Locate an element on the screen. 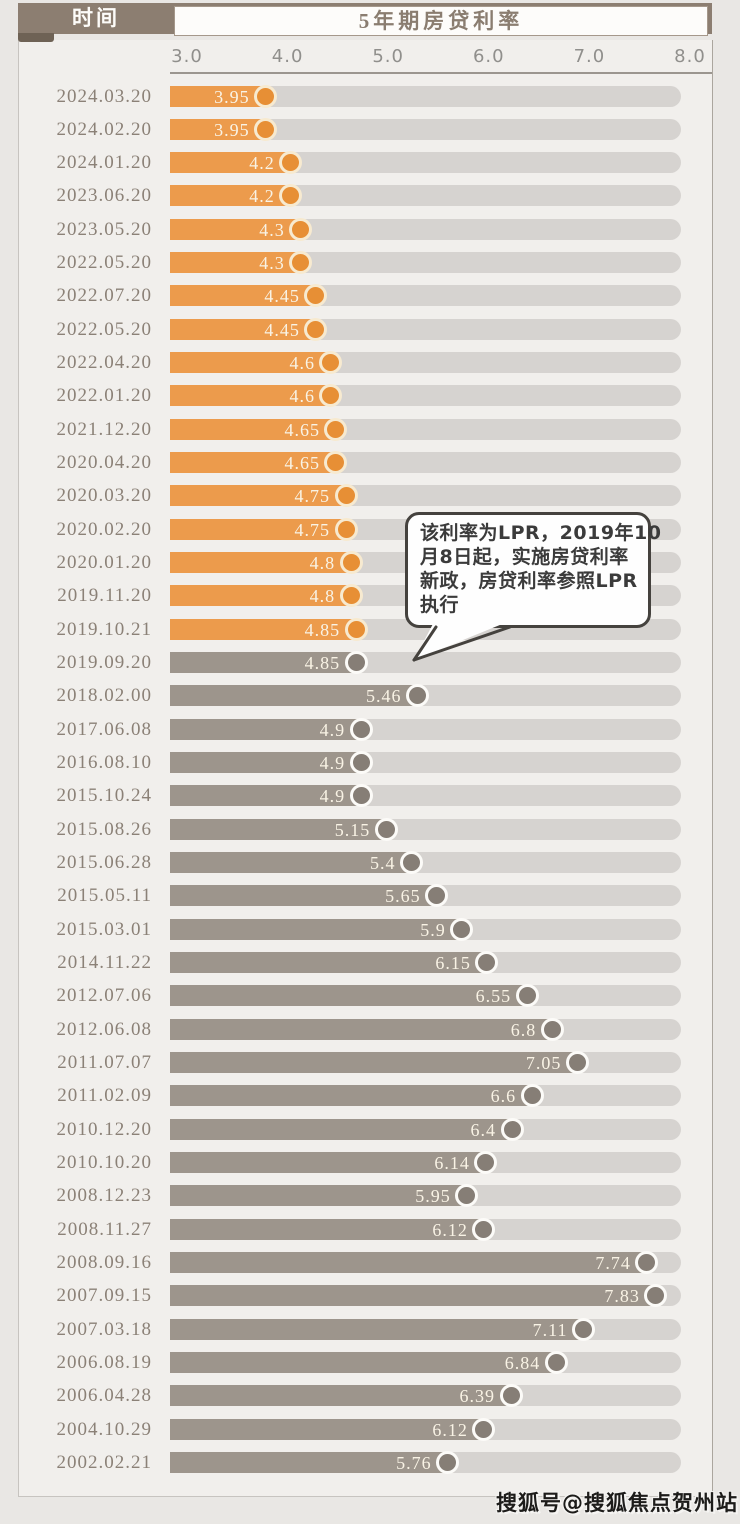  row-date-label: 2024.03.20 is located at coordinates (104, 96).